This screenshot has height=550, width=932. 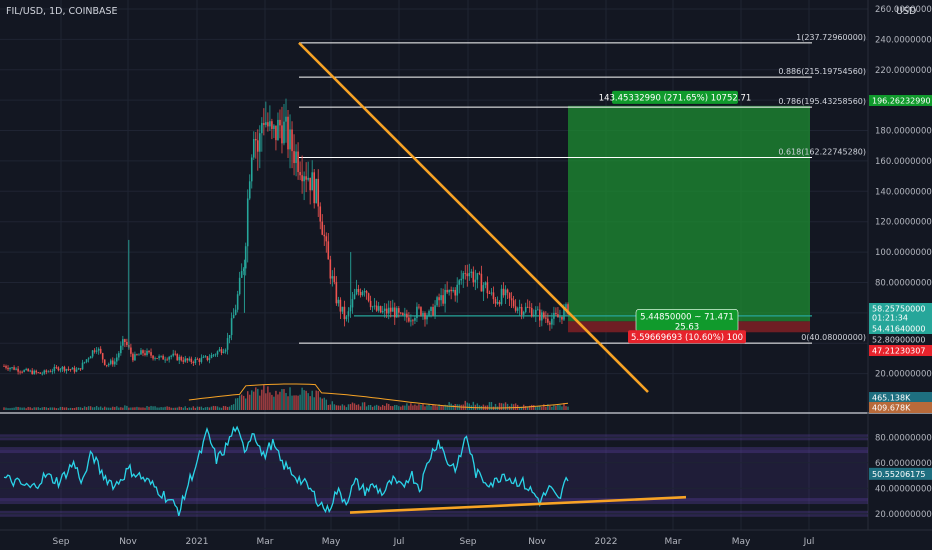 What do you see at coordinates (822, 152) in the screenshot?
I see `fib-level-label: 0.618(162.22745280)` at bounding box center [822, 152].